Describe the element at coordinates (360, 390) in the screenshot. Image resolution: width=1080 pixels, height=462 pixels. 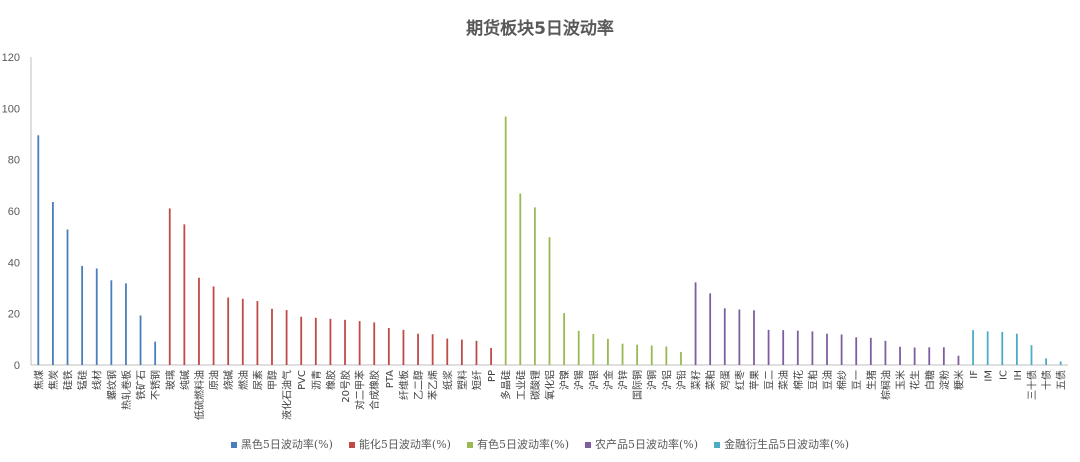
I see `x-tick-label: 对二甲苯` at that location.